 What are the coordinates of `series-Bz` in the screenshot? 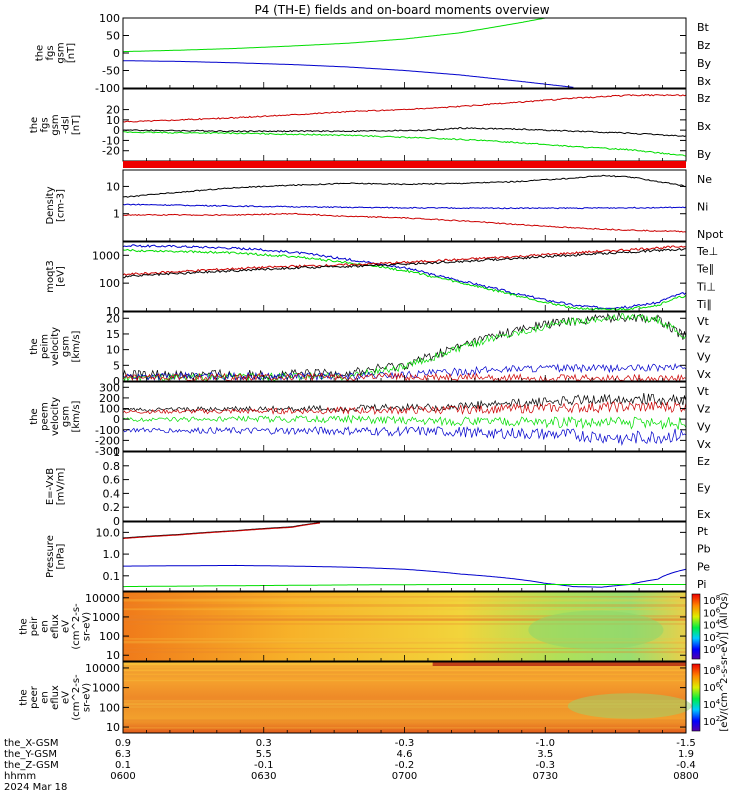 It's located at (404, 108).